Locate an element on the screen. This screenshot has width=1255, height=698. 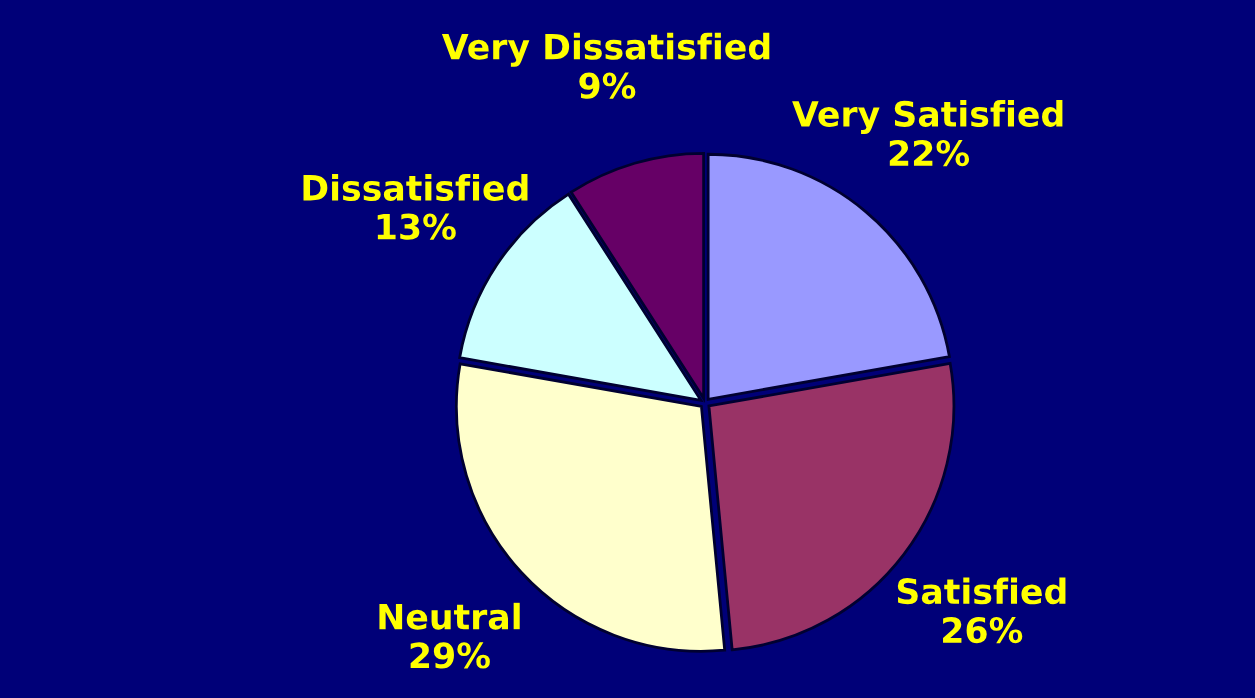
data-label: 26% is located at coordinates (983, 630).